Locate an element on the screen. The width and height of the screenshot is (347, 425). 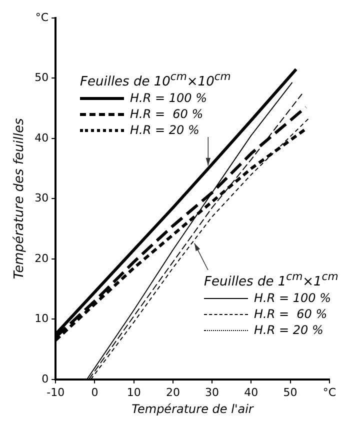
y-tick-label: 40 is located at coordinates (41, 137).